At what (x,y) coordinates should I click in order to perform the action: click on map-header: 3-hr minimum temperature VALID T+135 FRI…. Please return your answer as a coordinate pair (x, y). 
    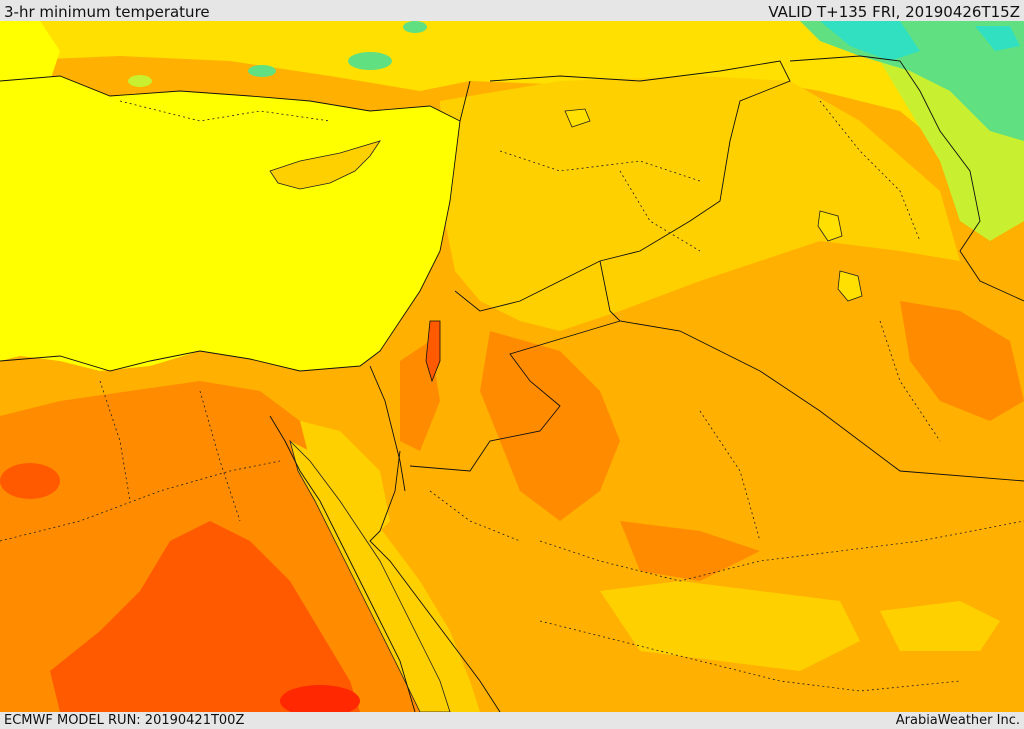
    Looking at the image, I should click on (512, 10).